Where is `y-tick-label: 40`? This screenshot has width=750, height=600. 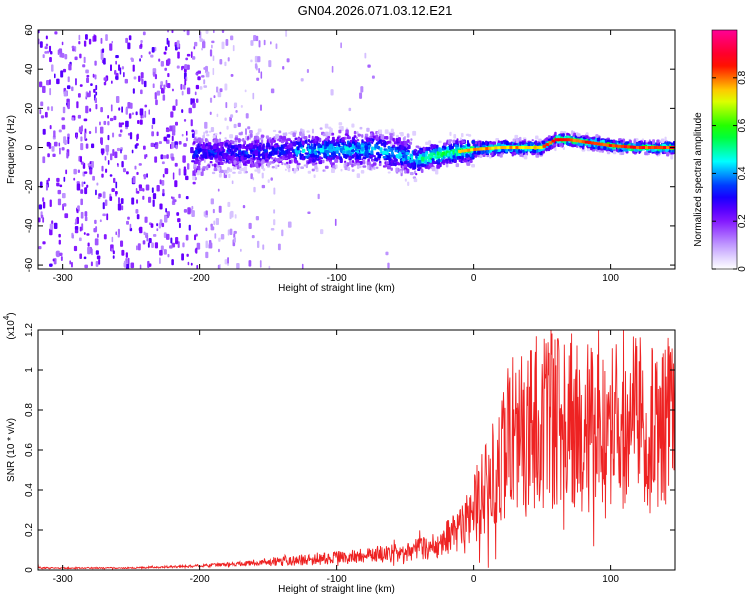
y-tick-label: 40 is located at coordinates (29, 69).